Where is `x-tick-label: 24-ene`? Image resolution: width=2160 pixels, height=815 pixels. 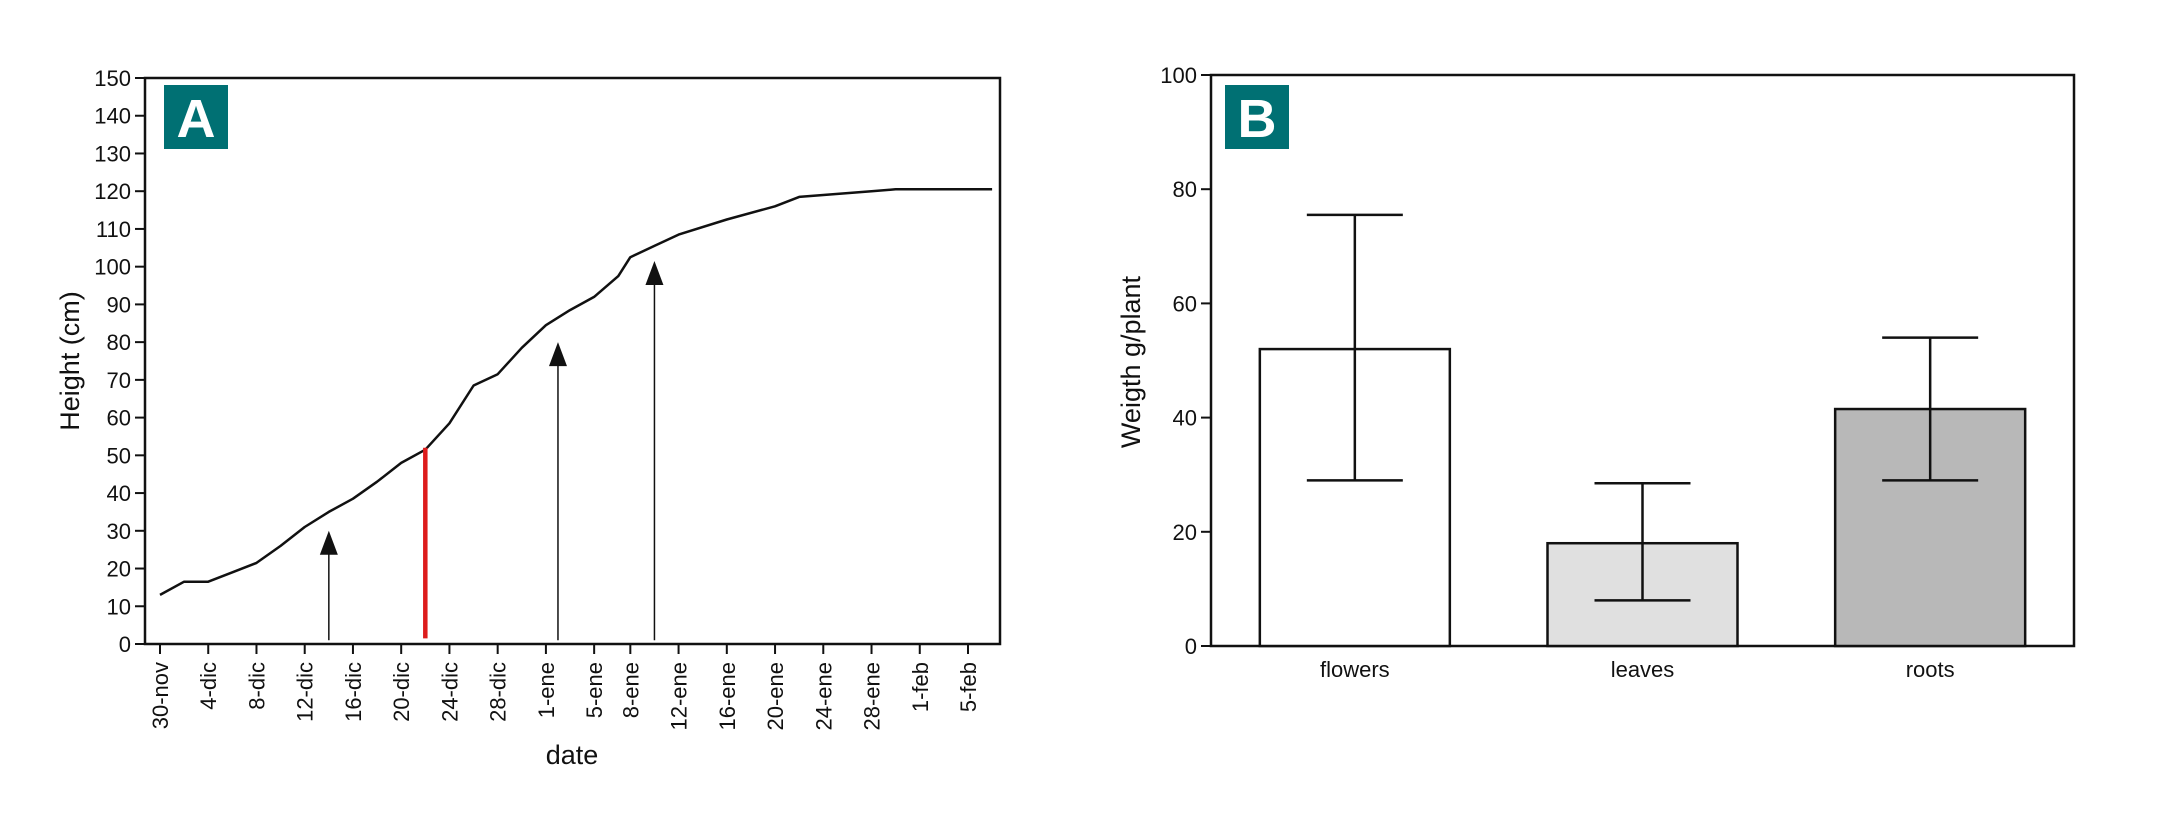
x-tick-label: 24-ene is located at coordinates (823, 696).